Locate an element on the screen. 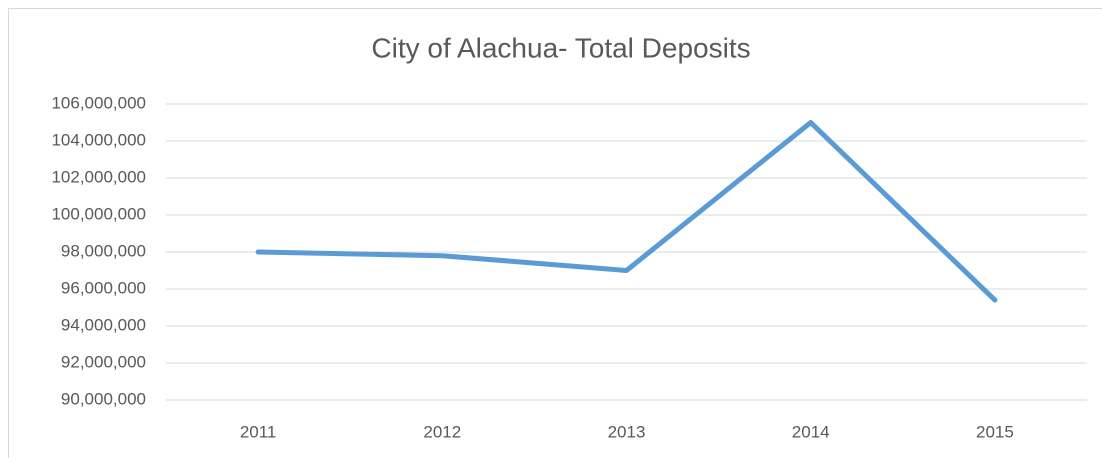 The height and width of the screenshot is (458, 1102). x-tick-label: 2015 is located at coordinates (995, 431).